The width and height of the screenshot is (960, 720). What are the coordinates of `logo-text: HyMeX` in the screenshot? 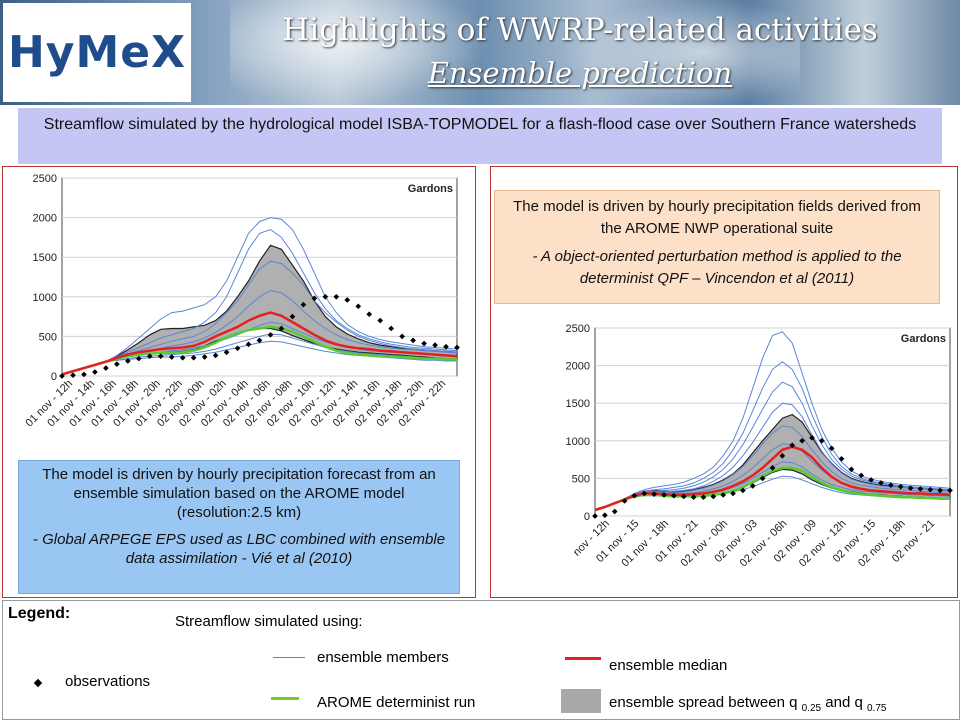 It's located at (97, 52).